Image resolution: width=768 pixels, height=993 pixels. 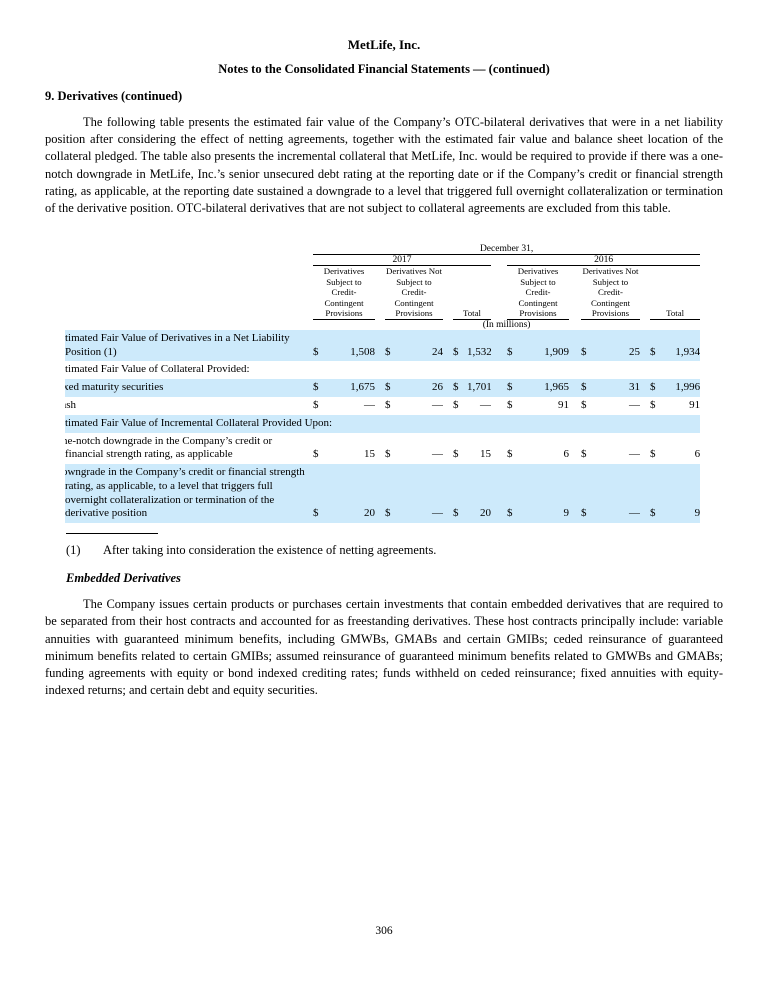 What do you see at coordinates (351, 345) in the screenshot?
I see `value-cell: 1,508` at bounding box center [351, 345].